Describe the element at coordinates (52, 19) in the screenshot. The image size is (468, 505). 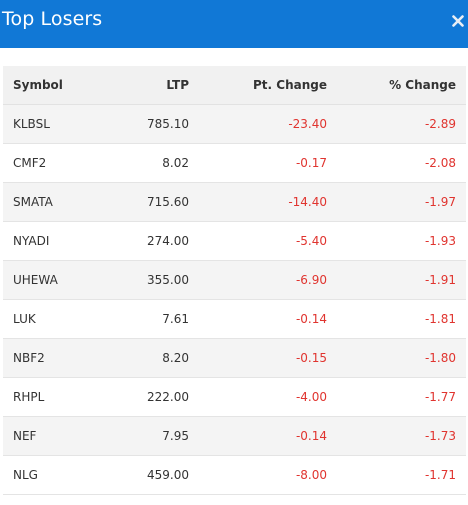
I see `modal-title: Top Losers` at that location.